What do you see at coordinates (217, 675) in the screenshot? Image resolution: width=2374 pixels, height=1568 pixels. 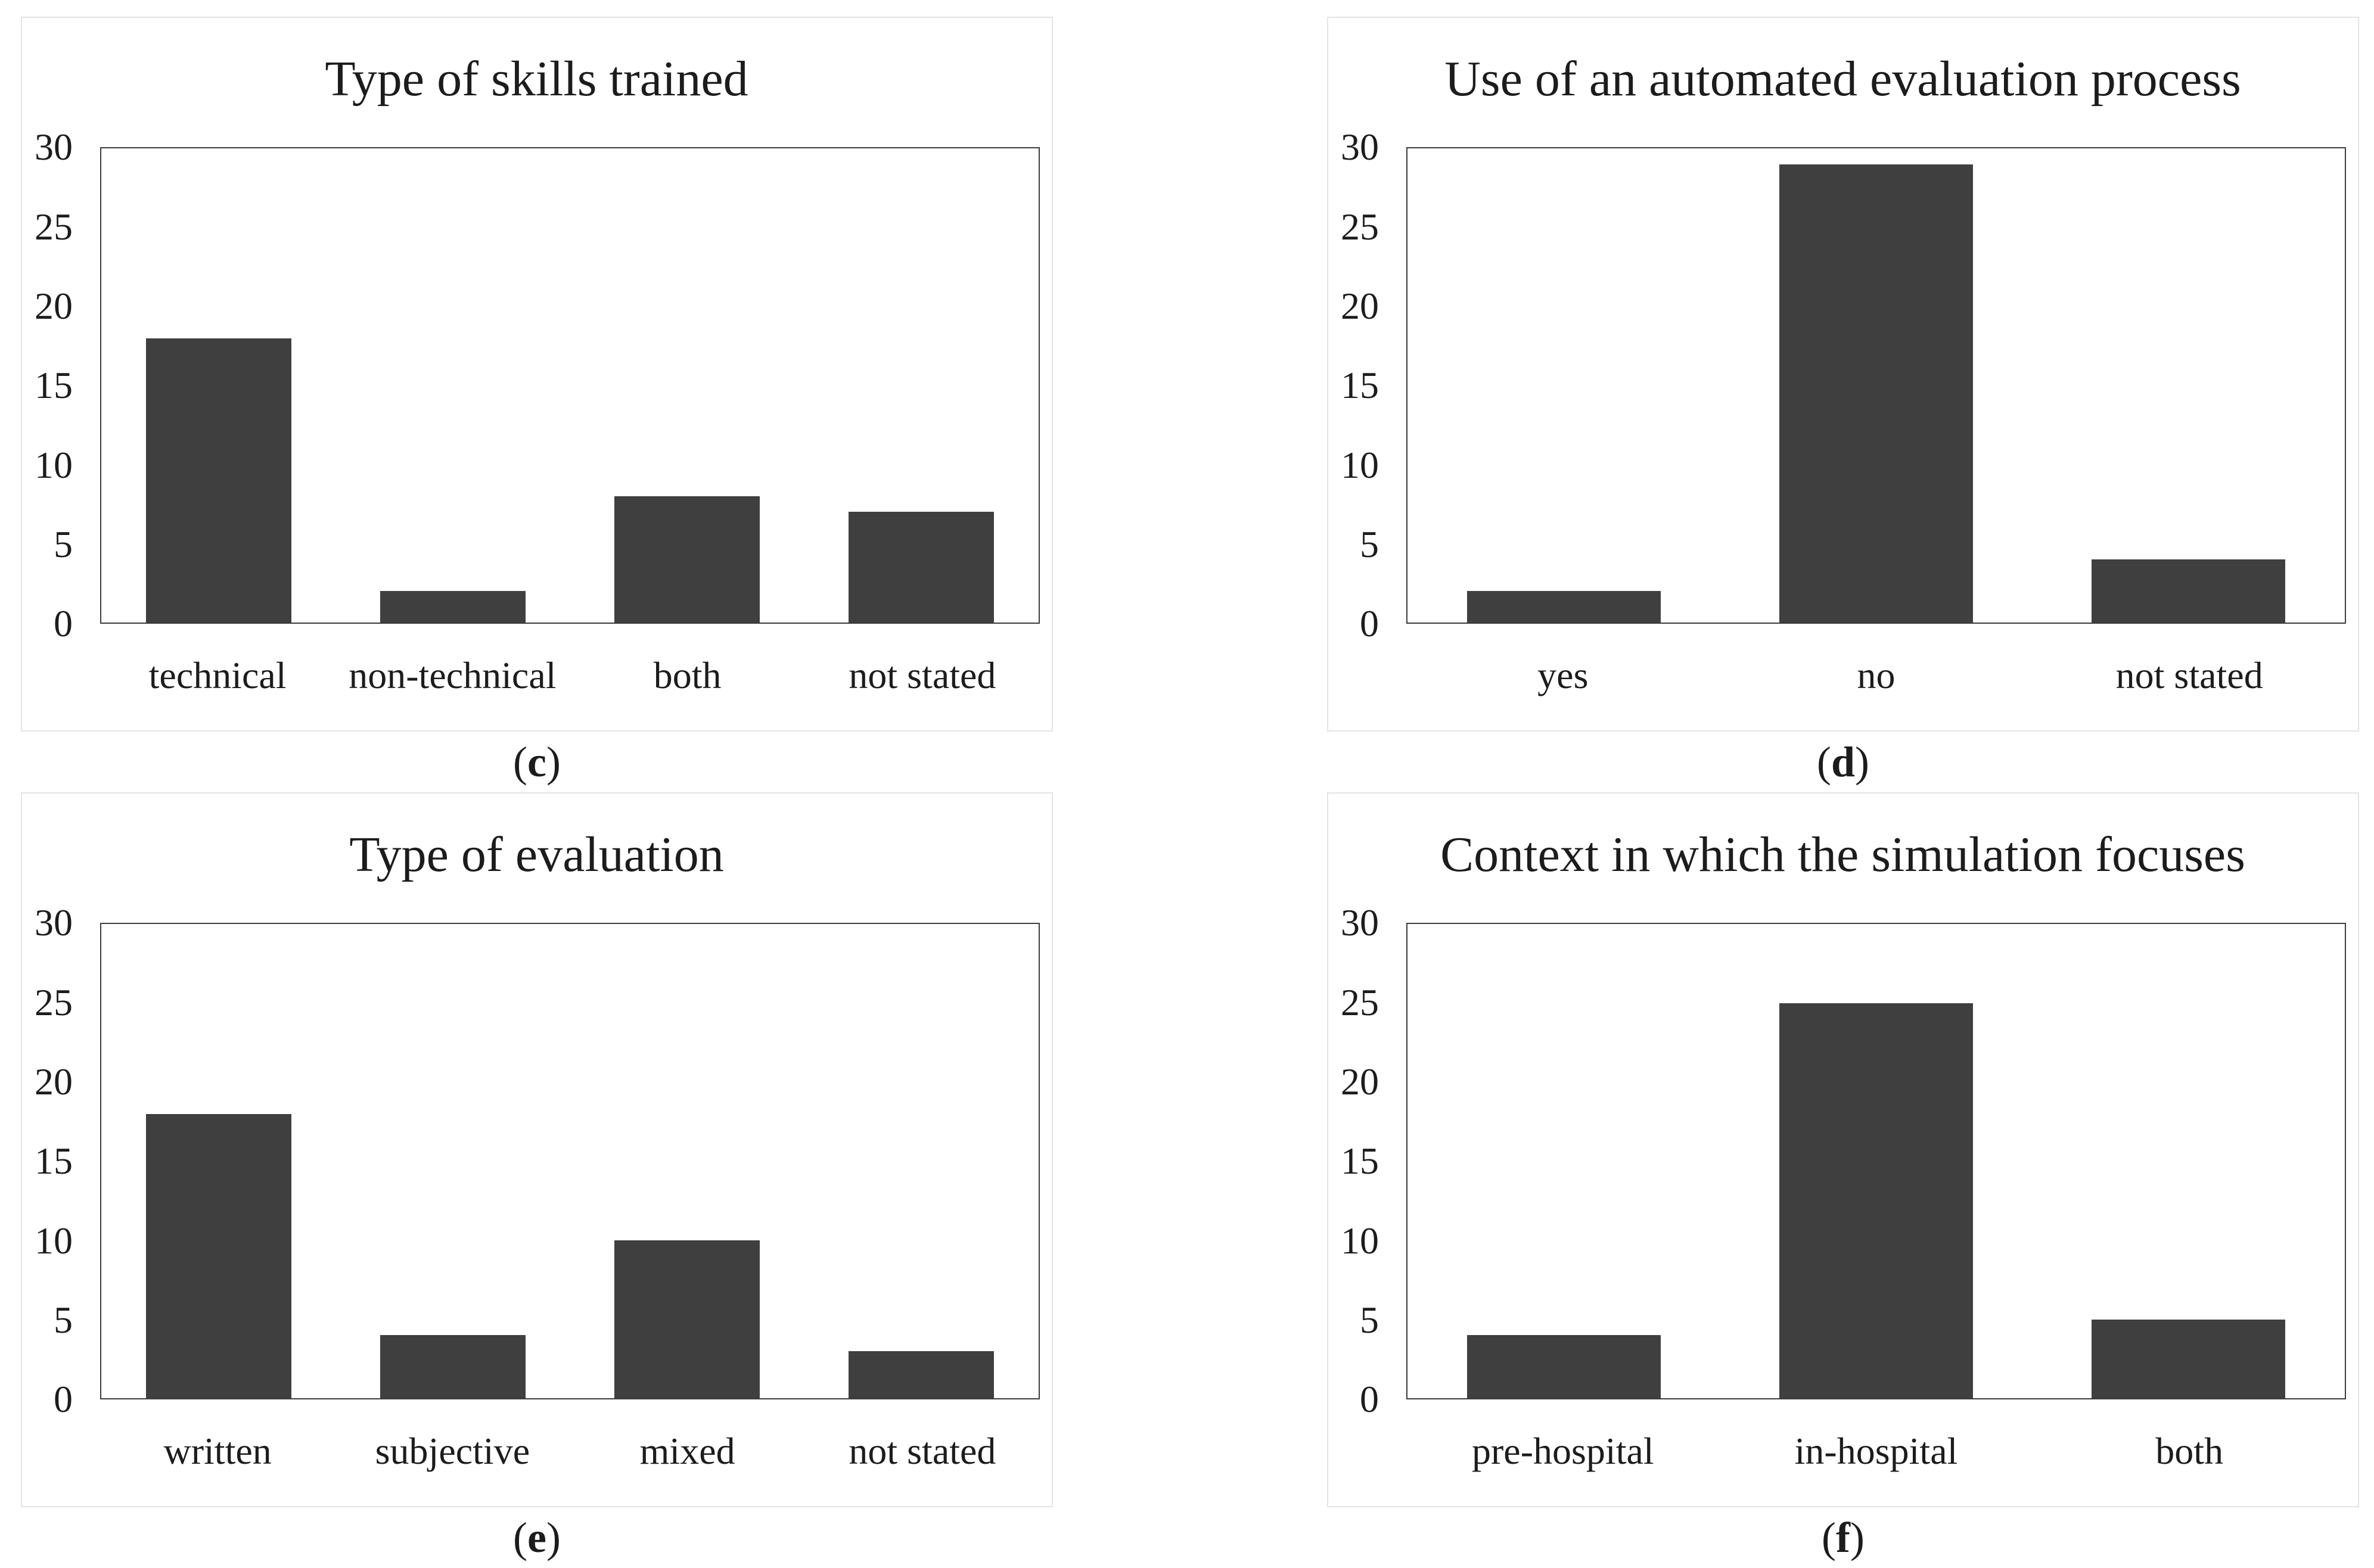 I see `x-axis-category-label: technical` at bounding box center [217, 675].